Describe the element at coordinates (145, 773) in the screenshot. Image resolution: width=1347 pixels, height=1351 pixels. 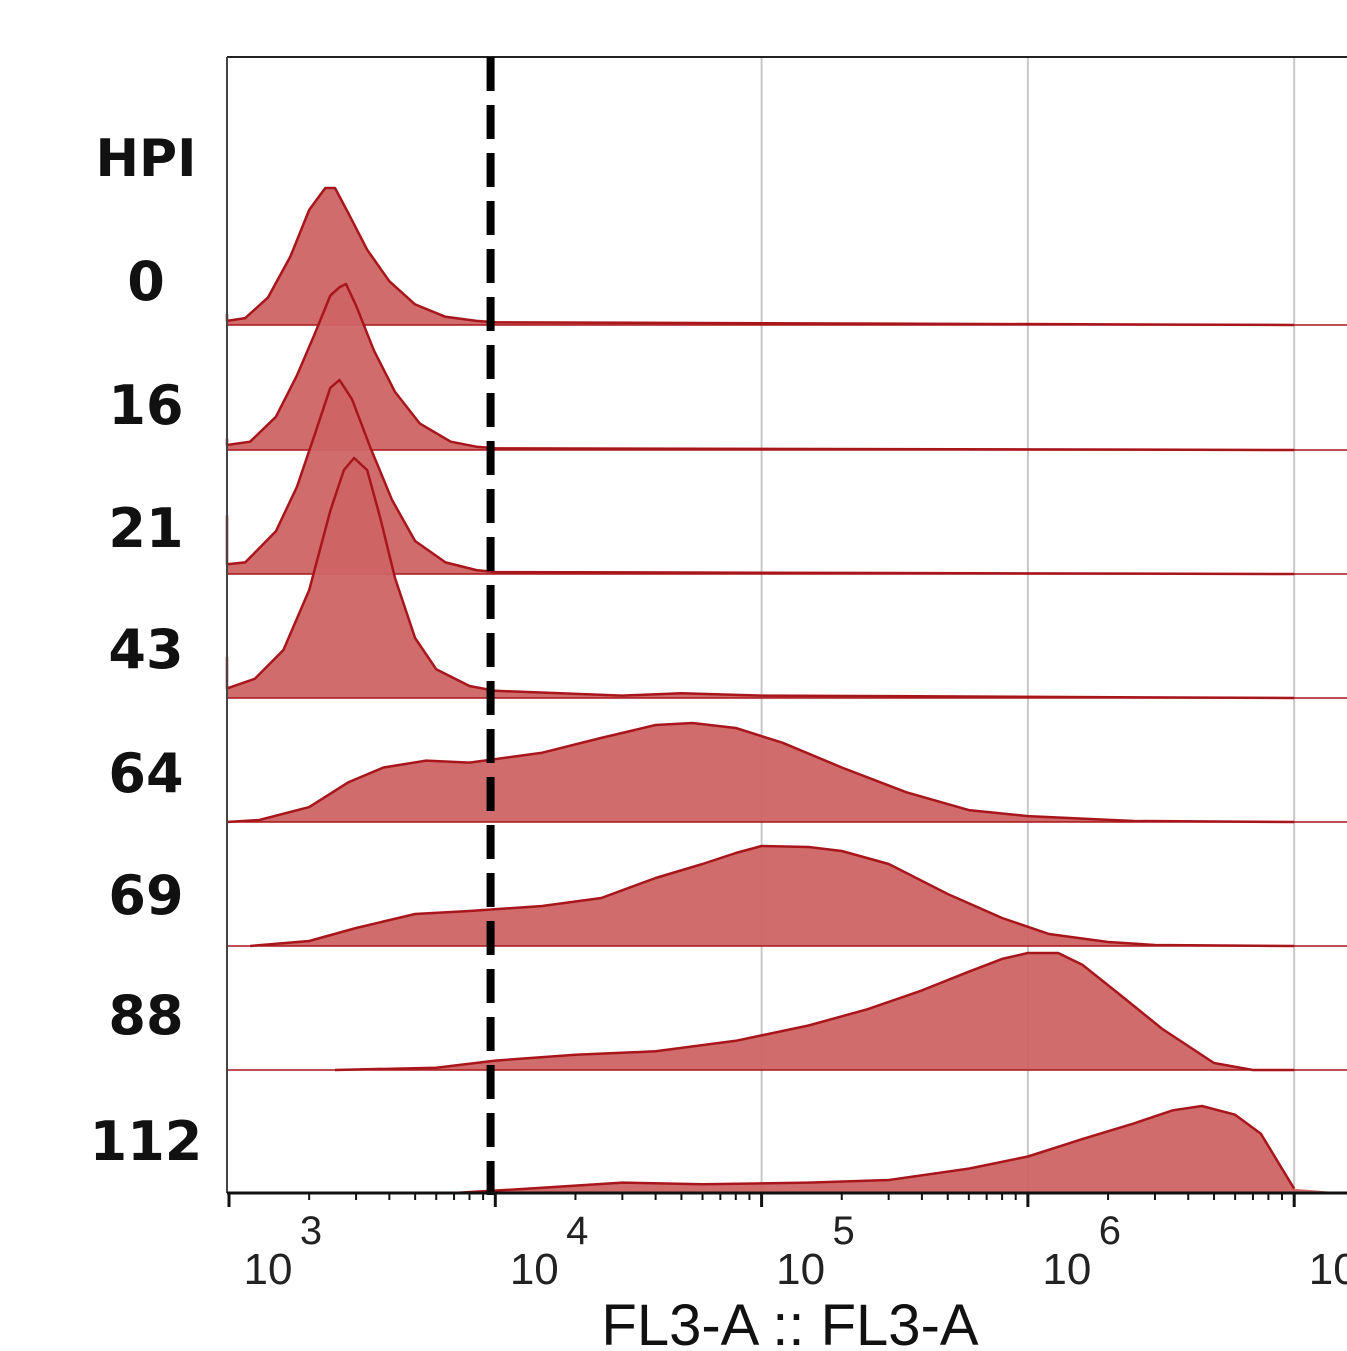
I see `row-label-64: 64` at that location.